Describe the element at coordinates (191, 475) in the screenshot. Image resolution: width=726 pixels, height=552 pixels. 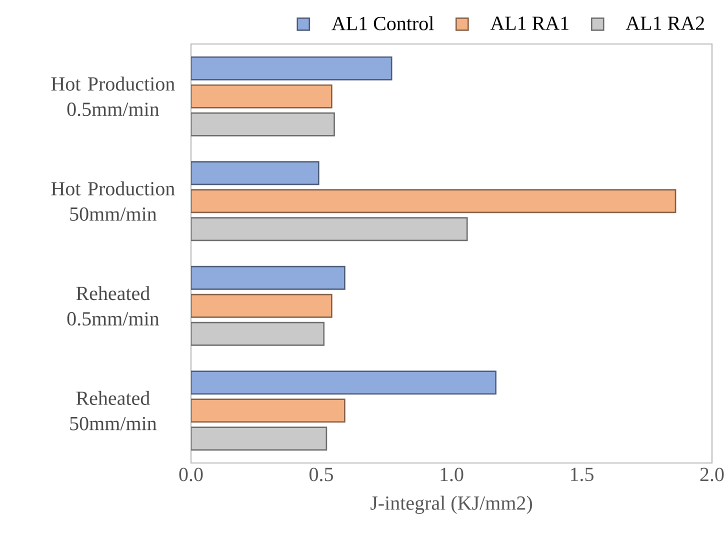
I see `x-tick-label: 0.0` at that location.